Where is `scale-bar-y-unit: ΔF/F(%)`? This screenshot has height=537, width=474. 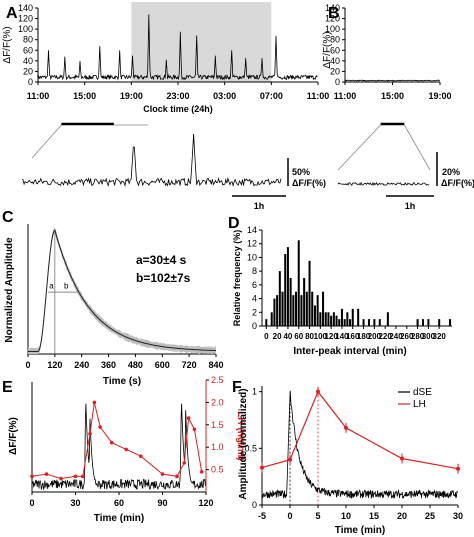 scale-bar-y-unit: ΔF/F(%) is located at coordinates (457, 183).